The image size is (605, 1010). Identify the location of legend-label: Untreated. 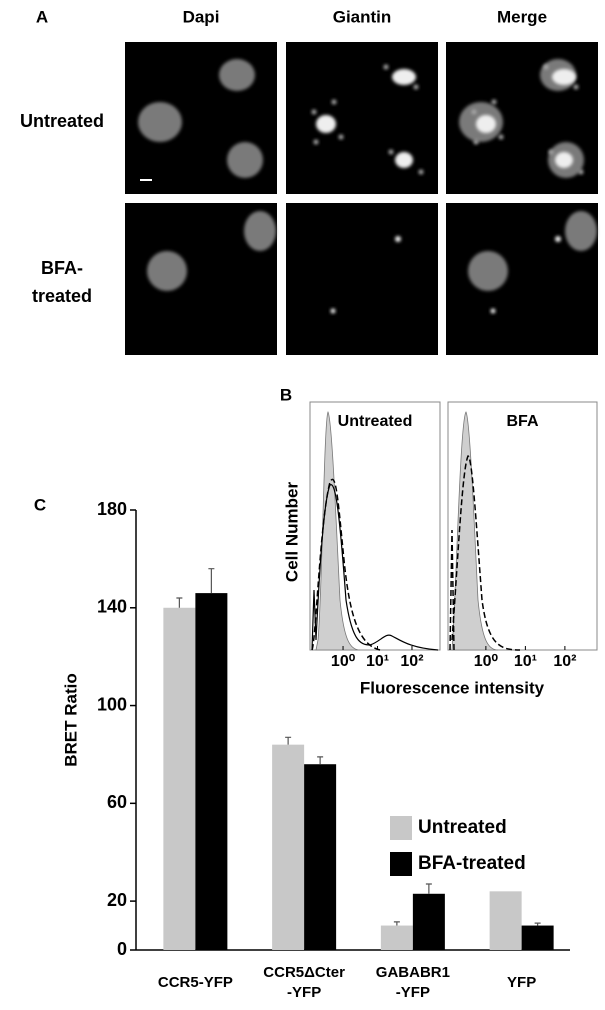
(462, 827).